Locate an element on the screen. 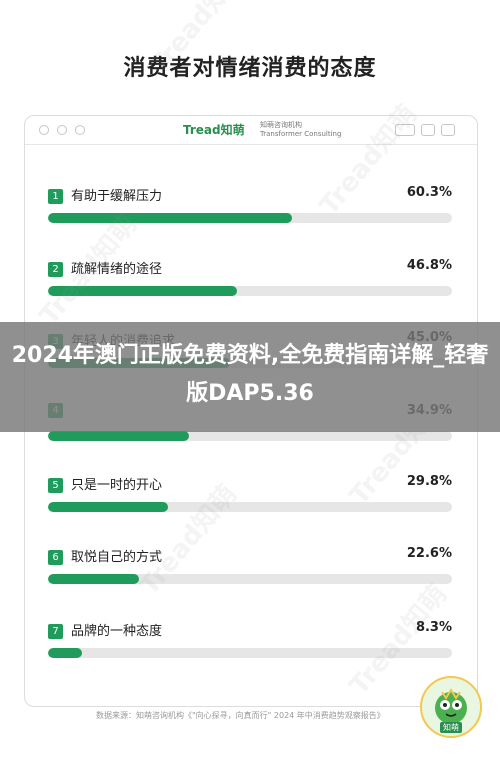 Image resolution: width=500 pixels, height=764 pixels. card-header: Tread知萌 知萌咨询机构 Transformer Consulting is located at coordinates (251, 130).